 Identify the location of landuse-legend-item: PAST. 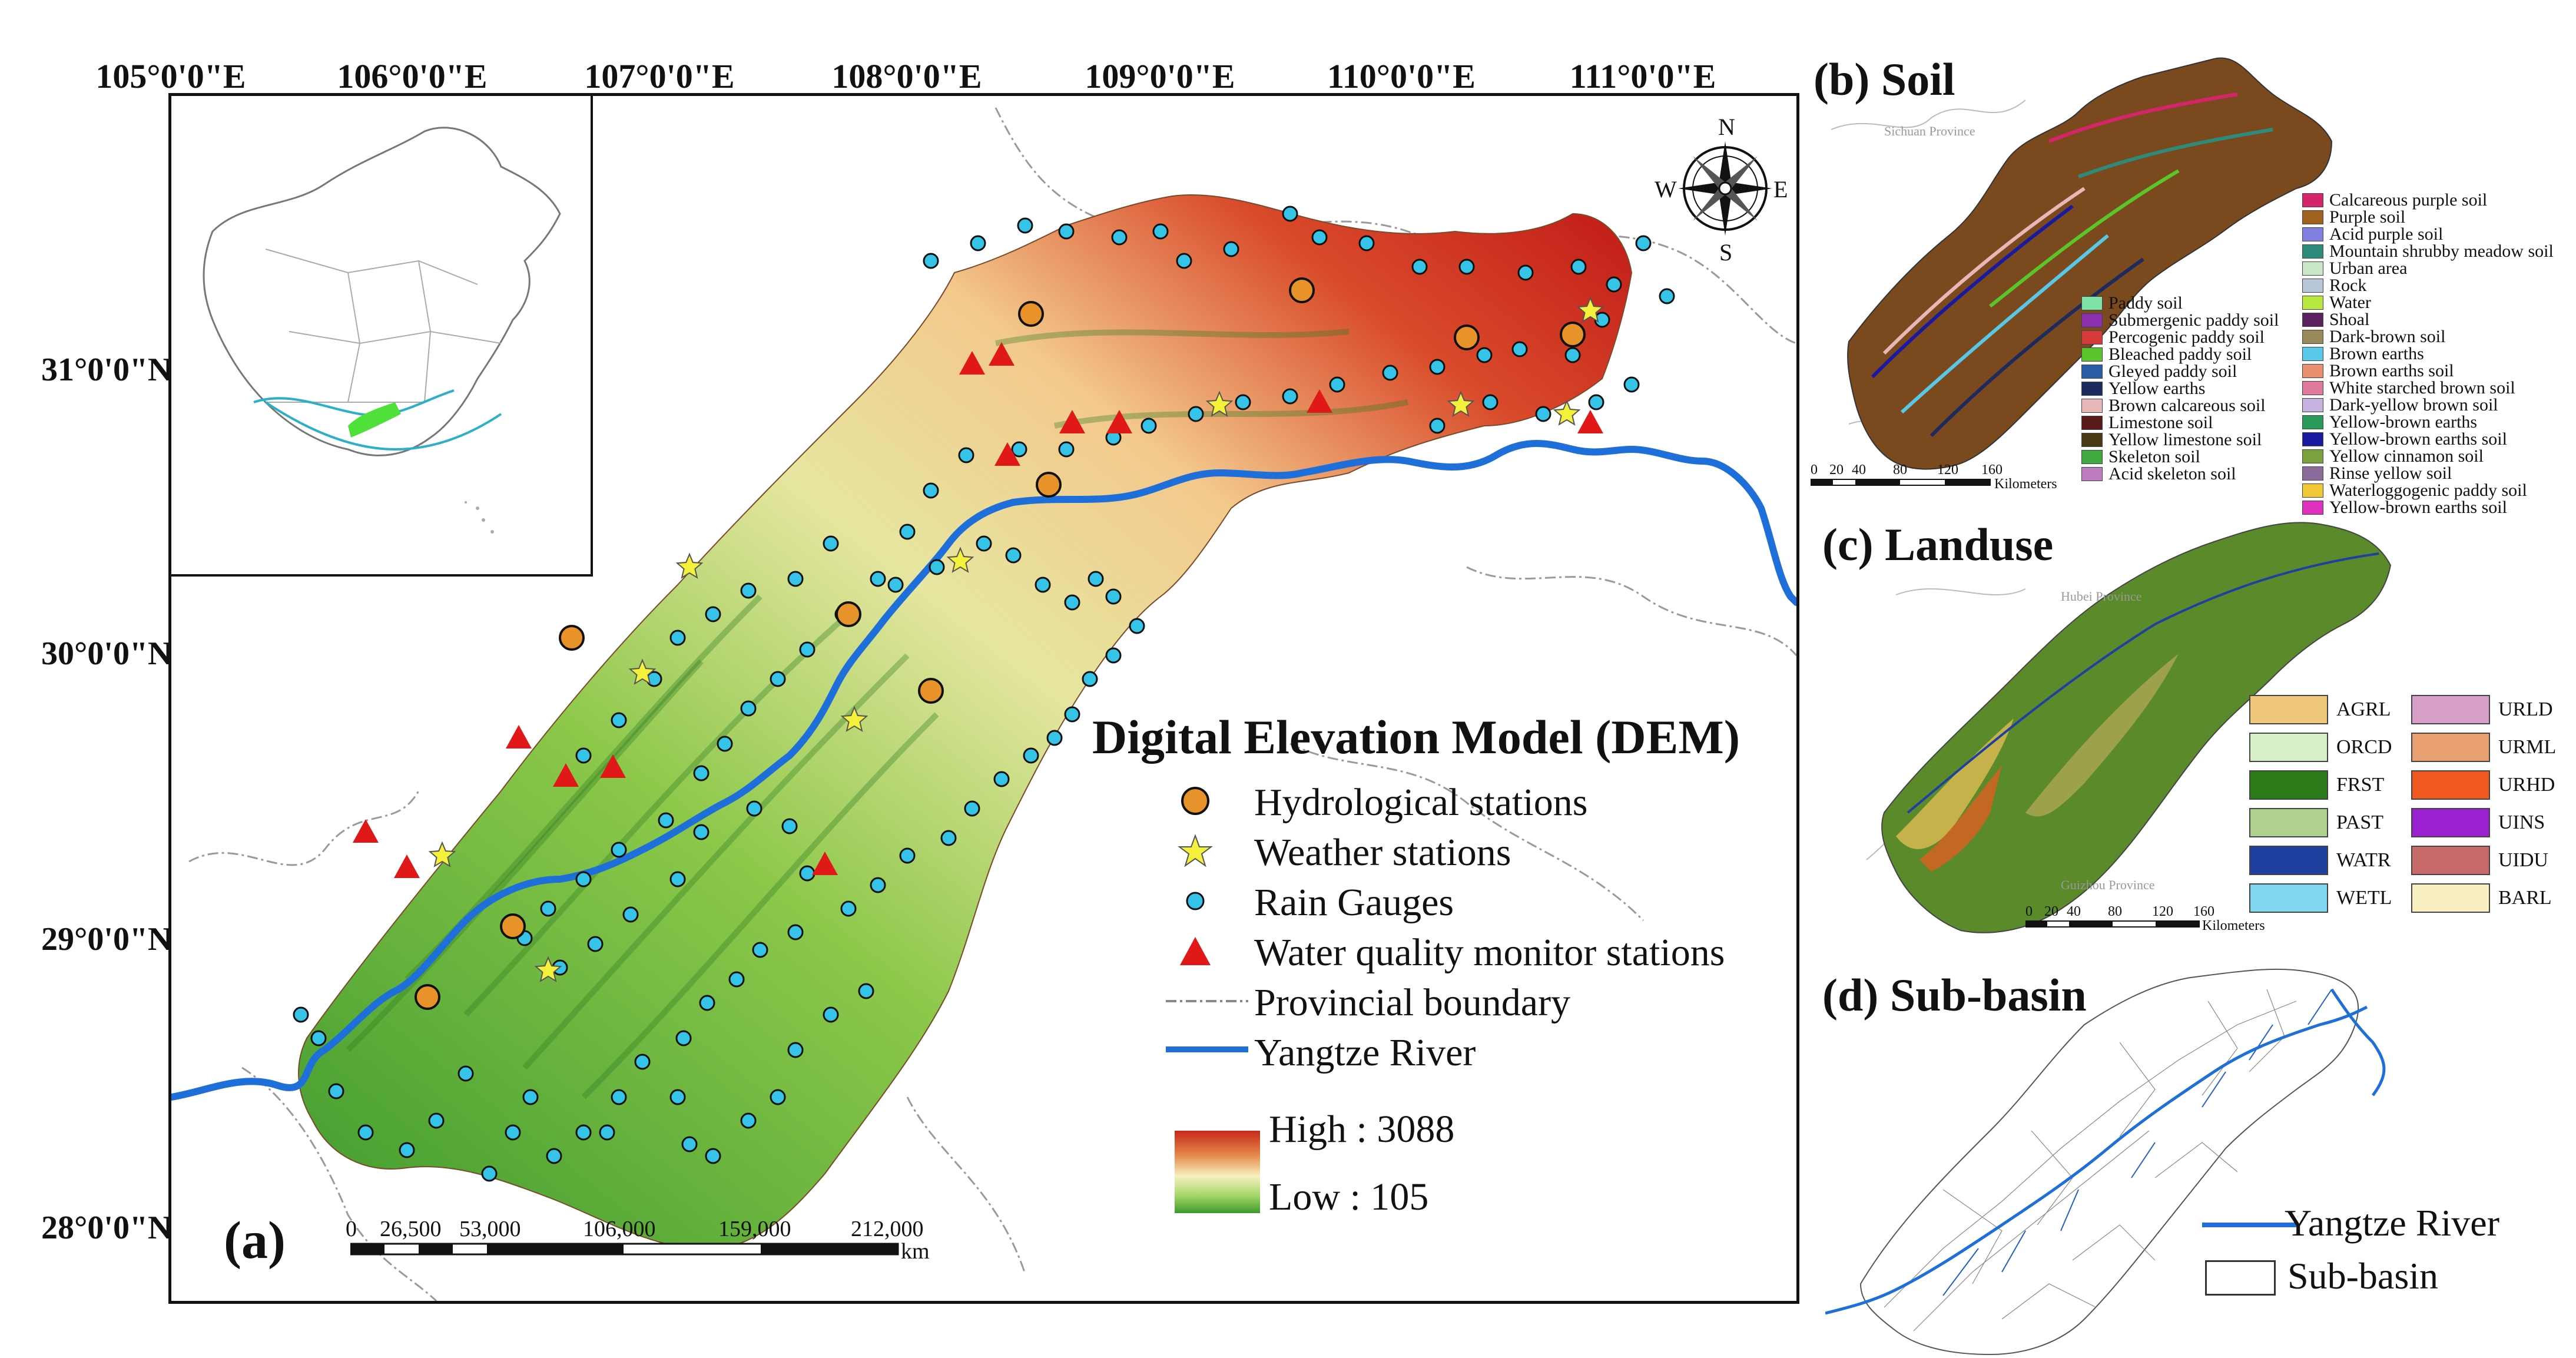
(2316, 822).